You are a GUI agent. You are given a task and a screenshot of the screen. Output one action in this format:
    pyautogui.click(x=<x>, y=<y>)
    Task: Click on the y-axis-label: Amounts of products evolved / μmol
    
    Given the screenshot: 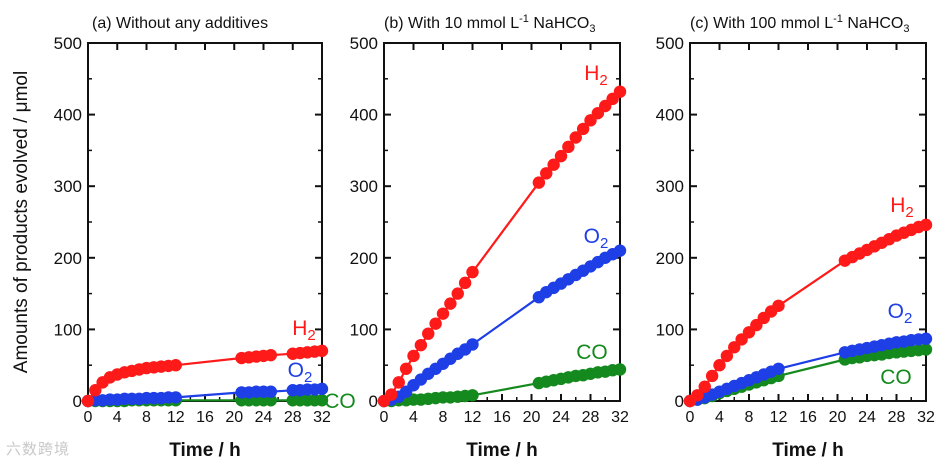 What is the action you would take?
    pyautogui.click(x=21, y=222)
    